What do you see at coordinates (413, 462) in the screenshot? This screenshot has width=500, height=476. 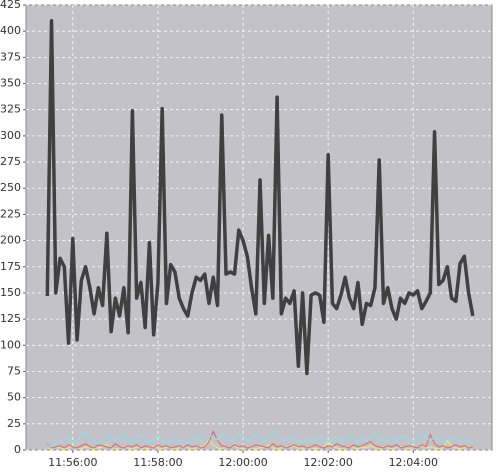 I see `x-tick-label: 12:04:00` at bounding box center [413, 462].